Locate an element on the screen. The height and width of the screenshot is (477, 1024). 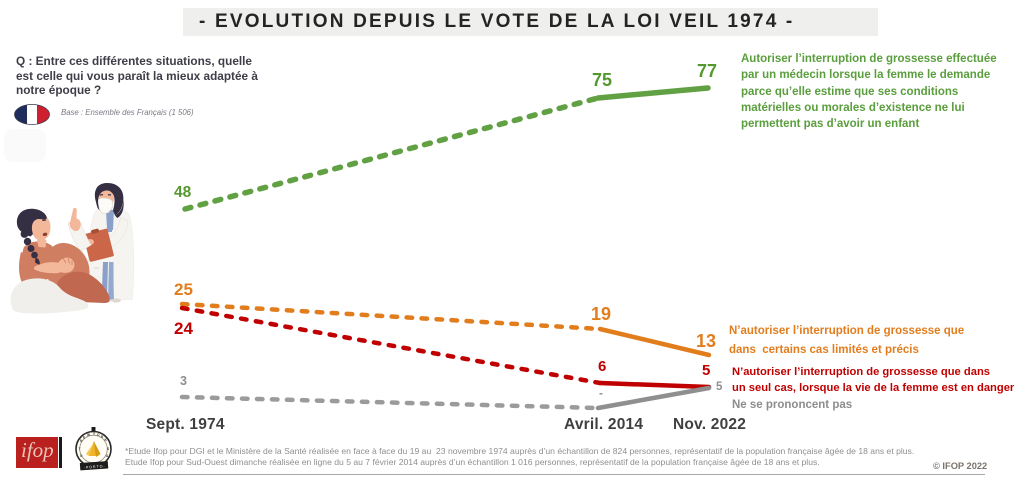
svg-text: S is located at coordinates (108, 449).